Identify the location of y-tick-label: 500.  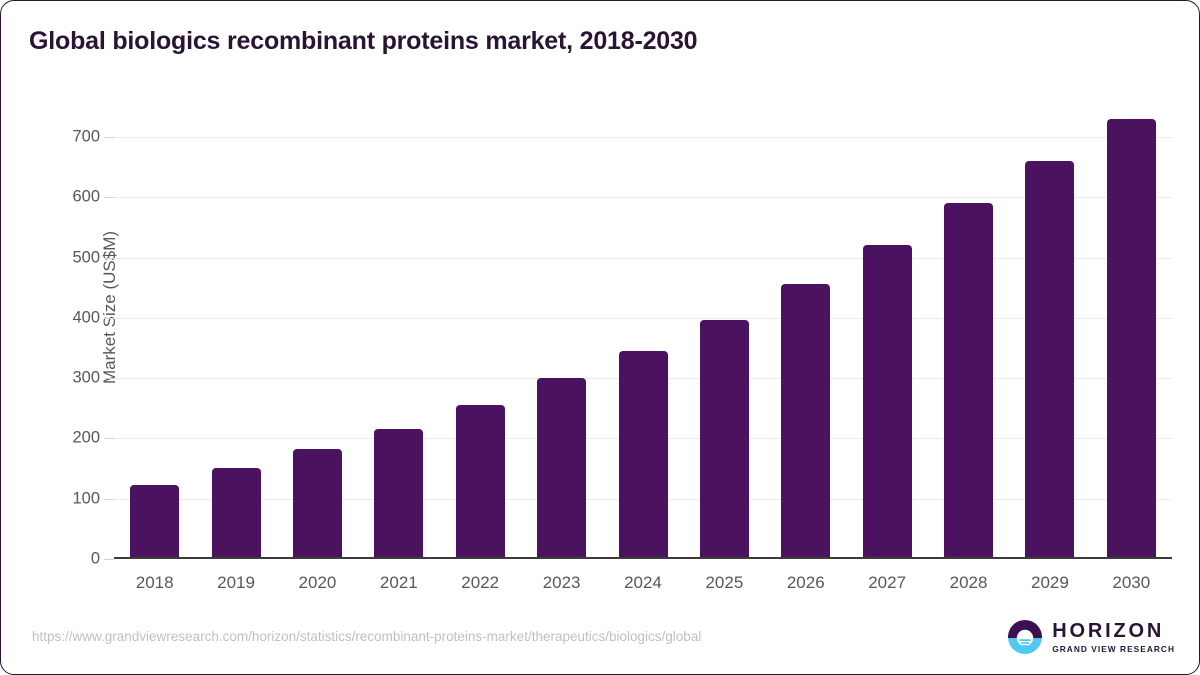
(86, 257).